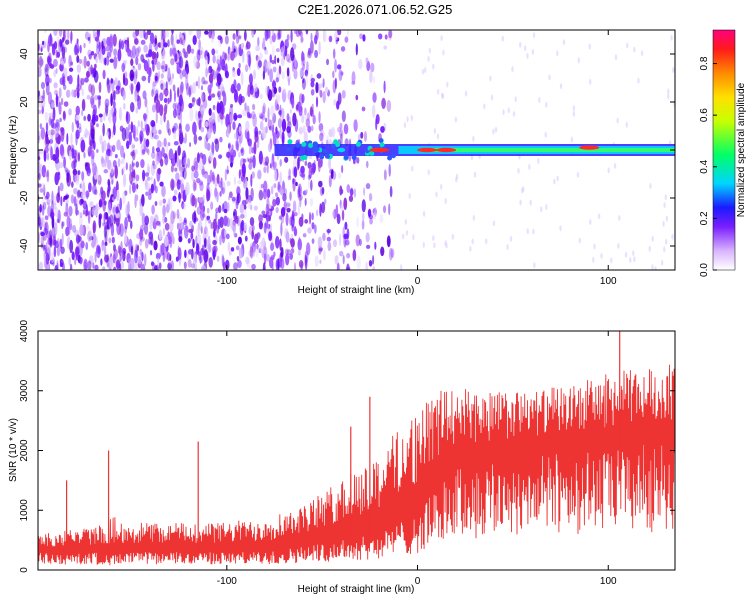 The width and height of the screenshot is (750, 600). What do you see at coordinates (741, 149) in the screenshot?
I see `colorbar-label: Normalized spectral amplitude` at bounding box center [741, 149].